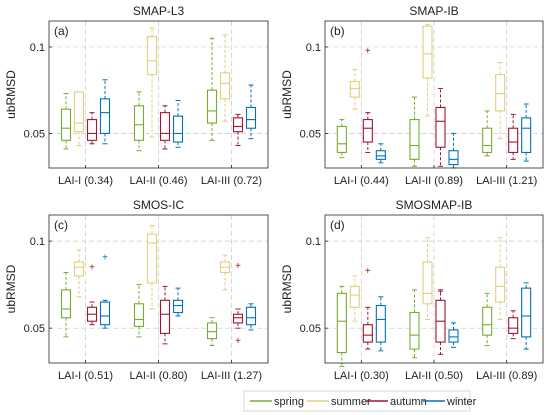 This screenshot has height=415, width=550. Describe the element at coordinates (361, 181) in the screenshot. I see `x-tick-label: LAI-I (0.44)` at that location.